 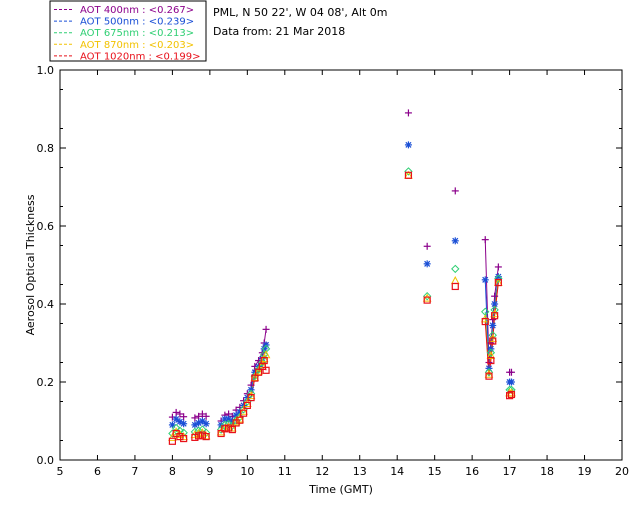 I want to click on x-tick-label: 9, so click(x=209, y=471).